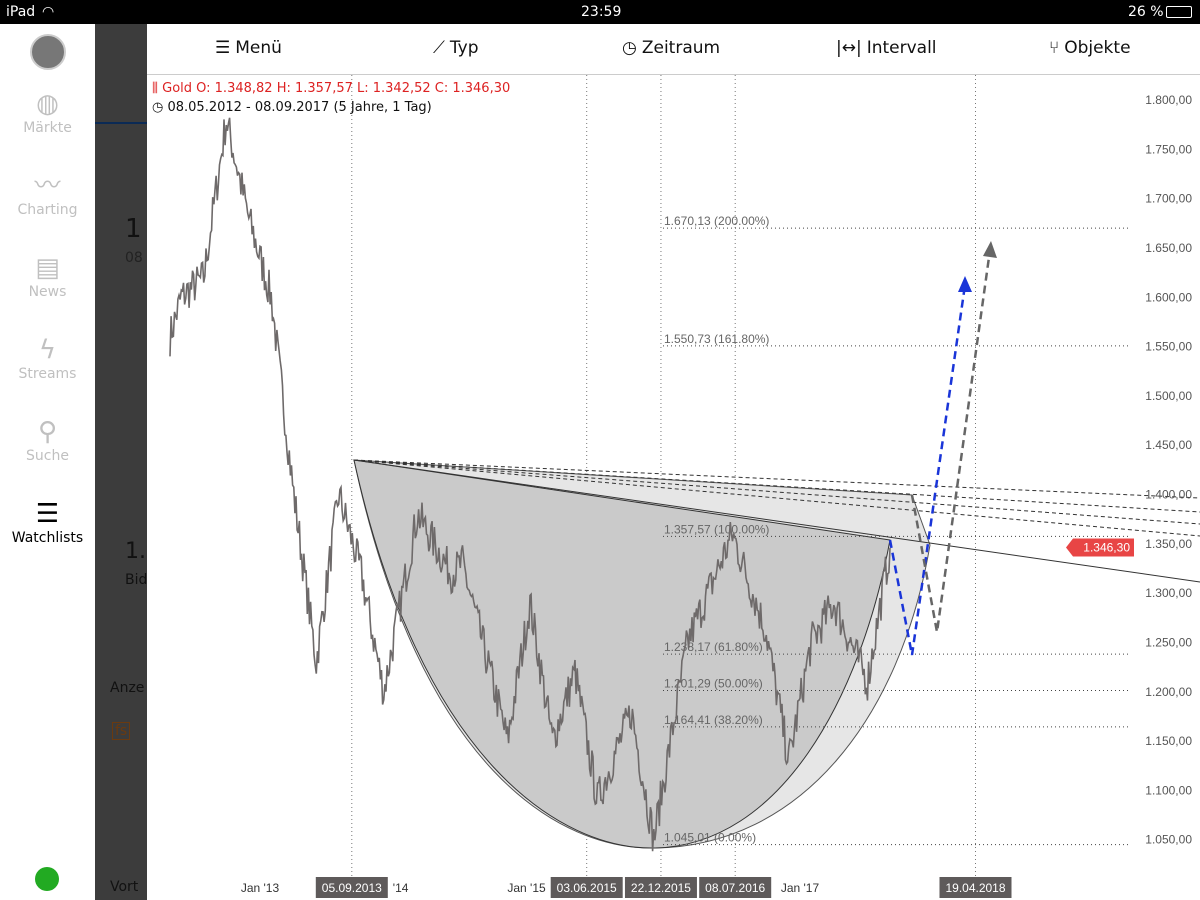 The height and width of the screenshot is (900, 1200). What do you see at coordinates (464, 48) in the screenshot?
I see `label: Typ` at bounding box center [464, 48].